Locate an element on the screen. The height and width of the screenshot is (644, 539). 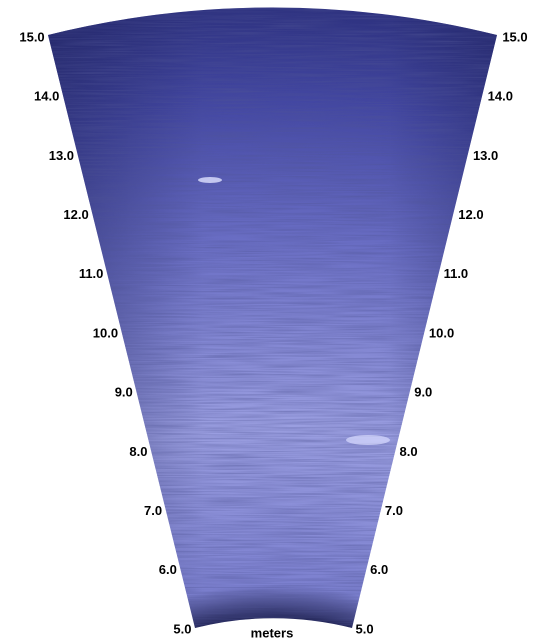
range-label-left: 11.0 is located at coordinates (91, 273).